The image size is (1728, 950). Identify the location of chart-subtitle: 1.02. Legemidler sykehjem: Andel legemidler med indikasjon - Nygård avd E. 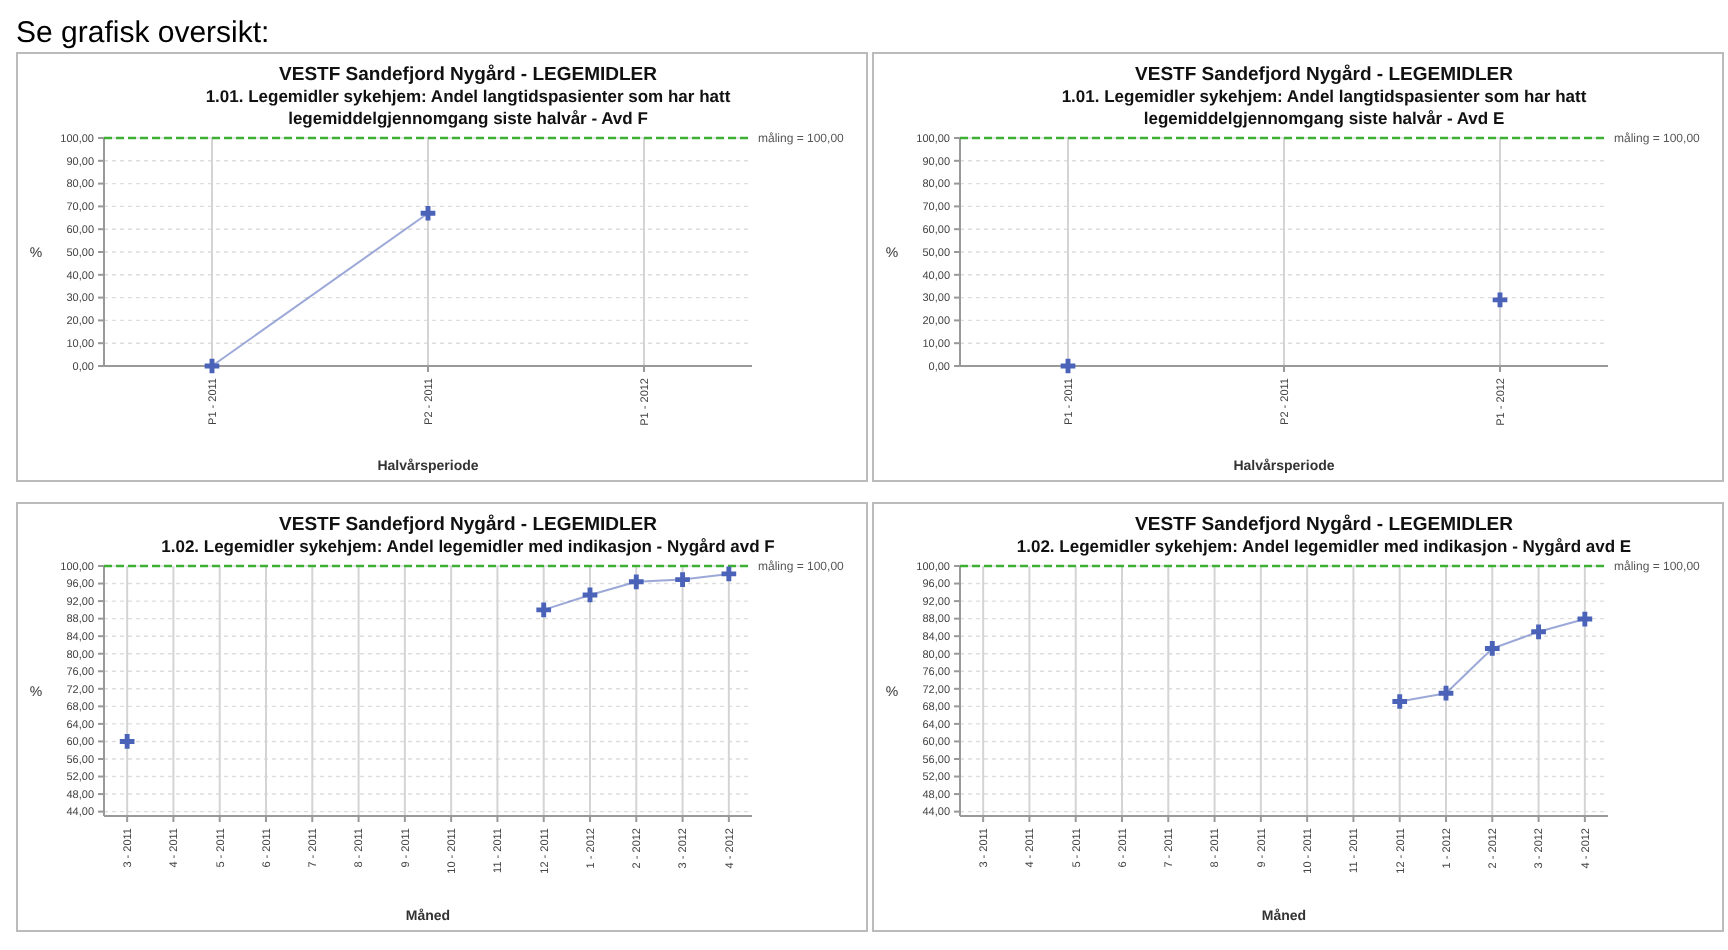
(1324, 546).